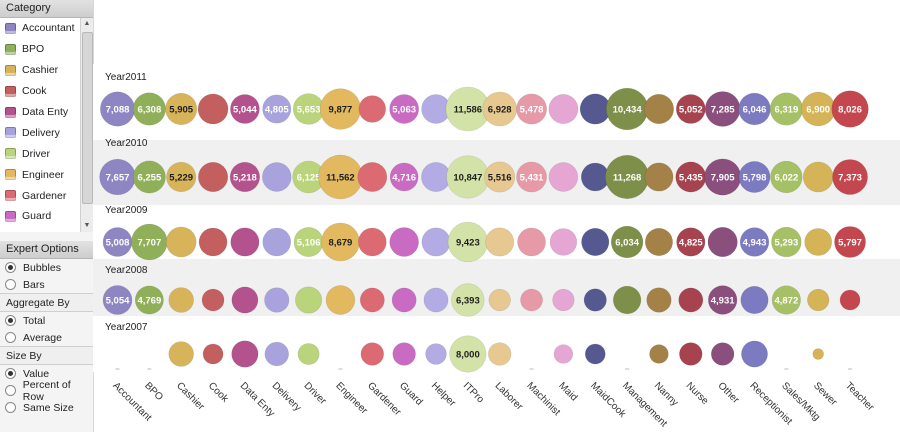  Describe the element at coordinates (786, 109) in the screenshot. I see `data-label: 6,319` at that location.